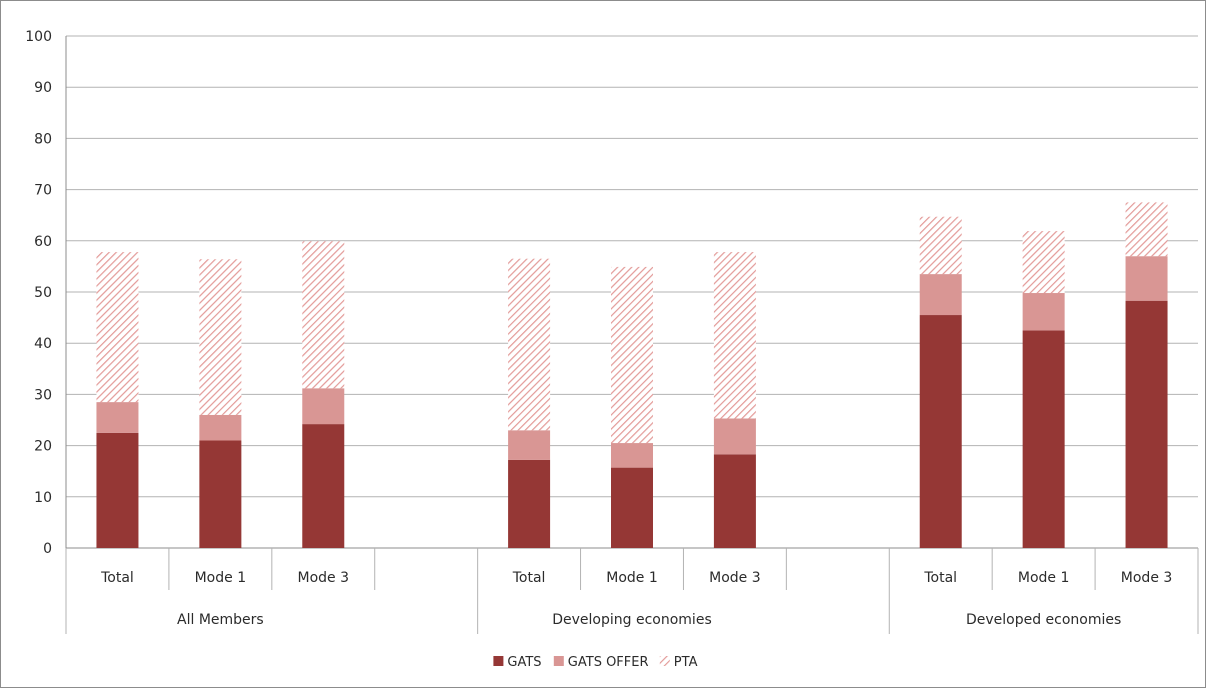 Image resolution: width=1206 pixels, height=688 pixels. I want to click on y-tick-label: 10, so click(43, 498).